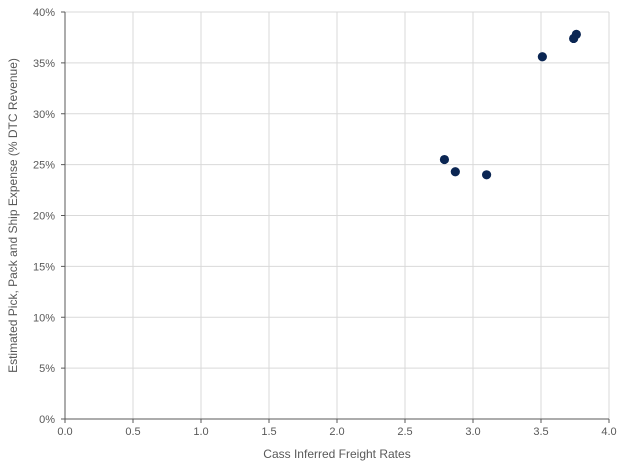  Describe the element at coordinates (47, 369) in the screenshot. I see `y-tick-label: 5%` at that location.